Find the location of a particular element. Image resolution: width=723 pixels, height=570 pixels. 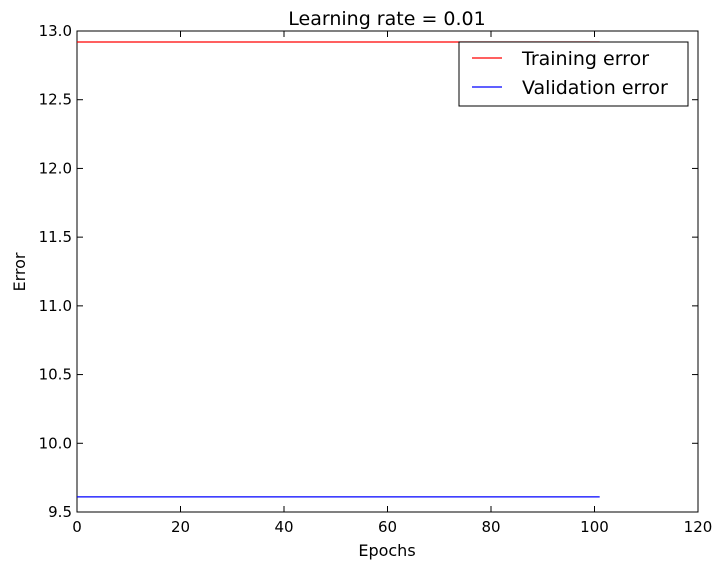

y-tick-label: 12.0 is located at coordinates (55, 168).